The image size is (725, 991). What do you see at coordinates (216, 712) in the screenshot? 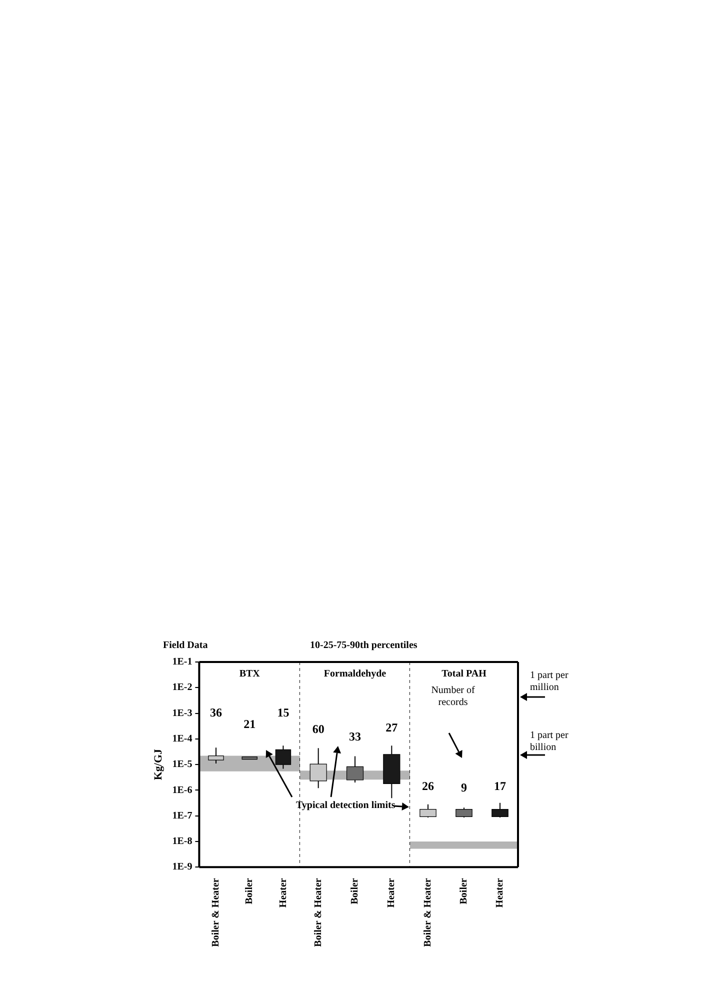
I see `annotation: 36` at bounding box center [216, 712].